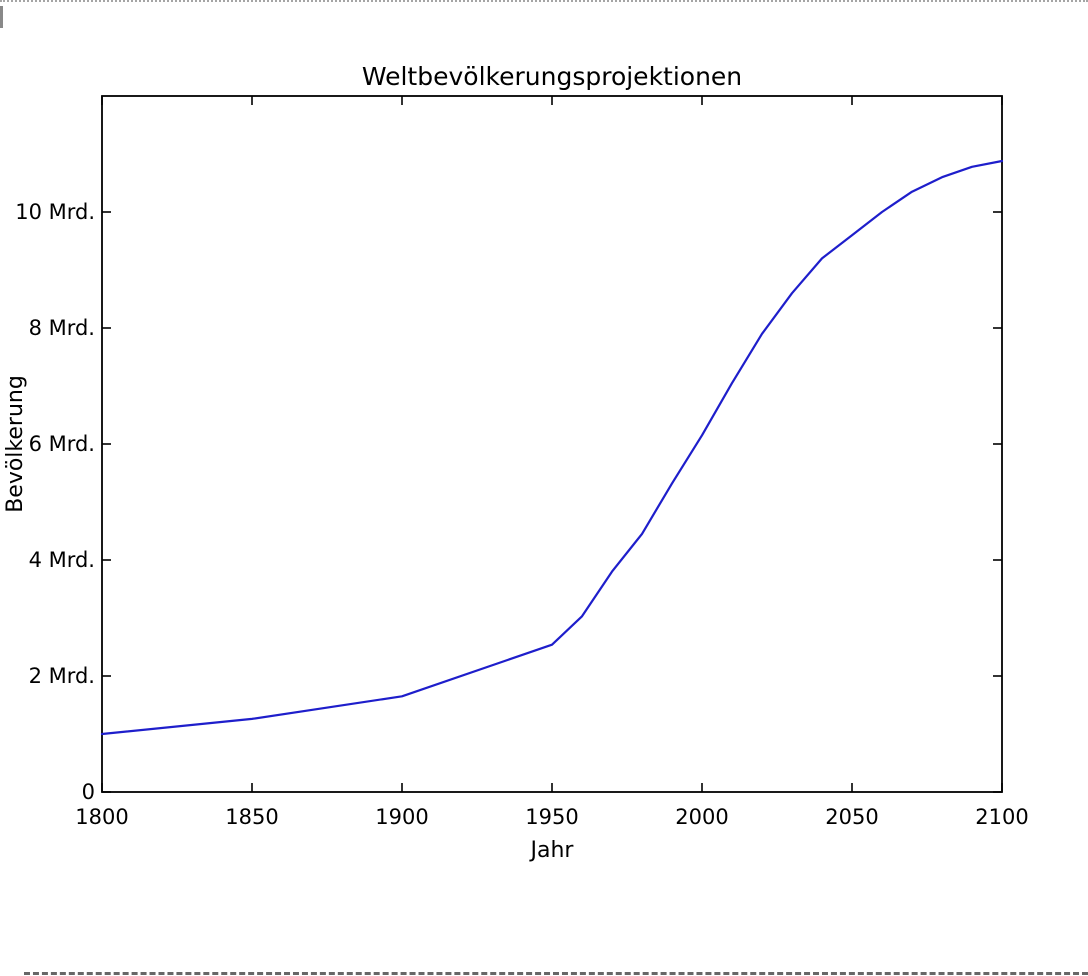 Image resolution: width=1088 pixels, height=976 pixels. I want to click on y-tick-label: 4 Mrd., so click(62, 560).